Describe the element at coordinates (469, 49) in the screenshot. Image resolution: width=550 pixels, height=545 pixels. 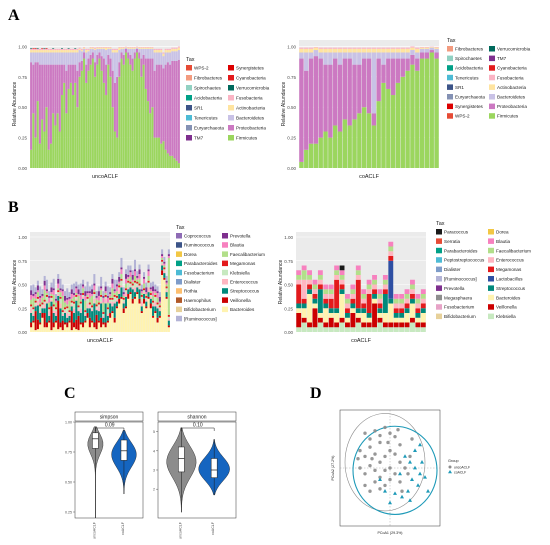
I see `a-right-legend-label: Fibrobacteres` at that location.